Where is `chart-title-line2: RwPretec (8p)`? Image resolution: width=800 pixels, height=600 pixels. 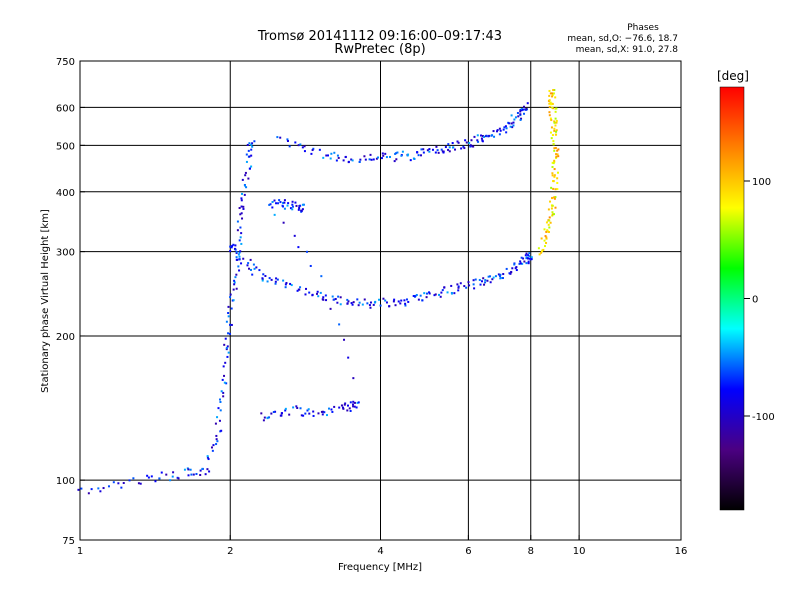 chart-title-line2: RwPretec (8p) is located at coordinates (379, 49).